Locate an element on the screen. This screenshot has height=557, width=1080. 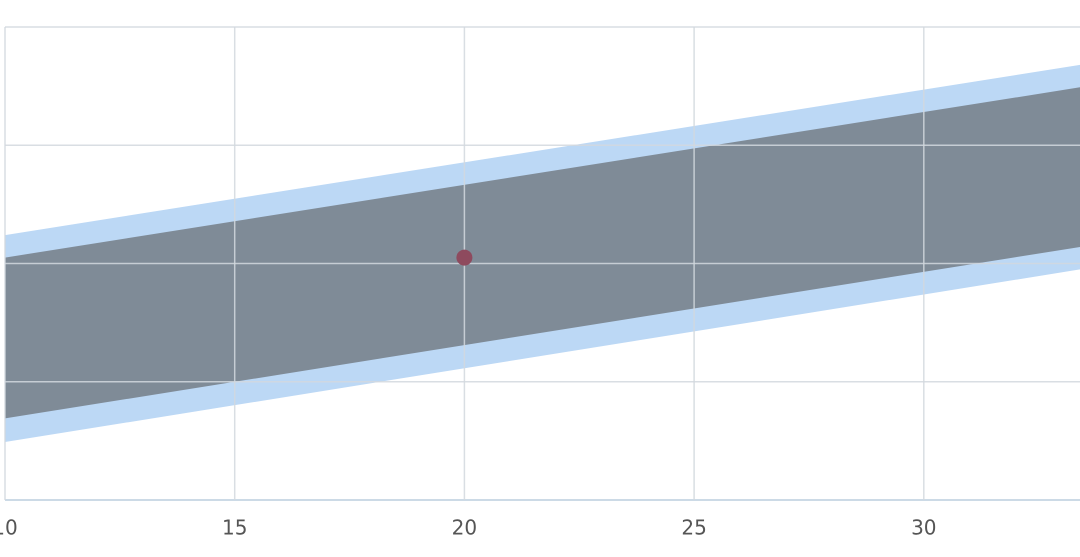
x-tick-label: 25 is located at coordinates (693, 528).